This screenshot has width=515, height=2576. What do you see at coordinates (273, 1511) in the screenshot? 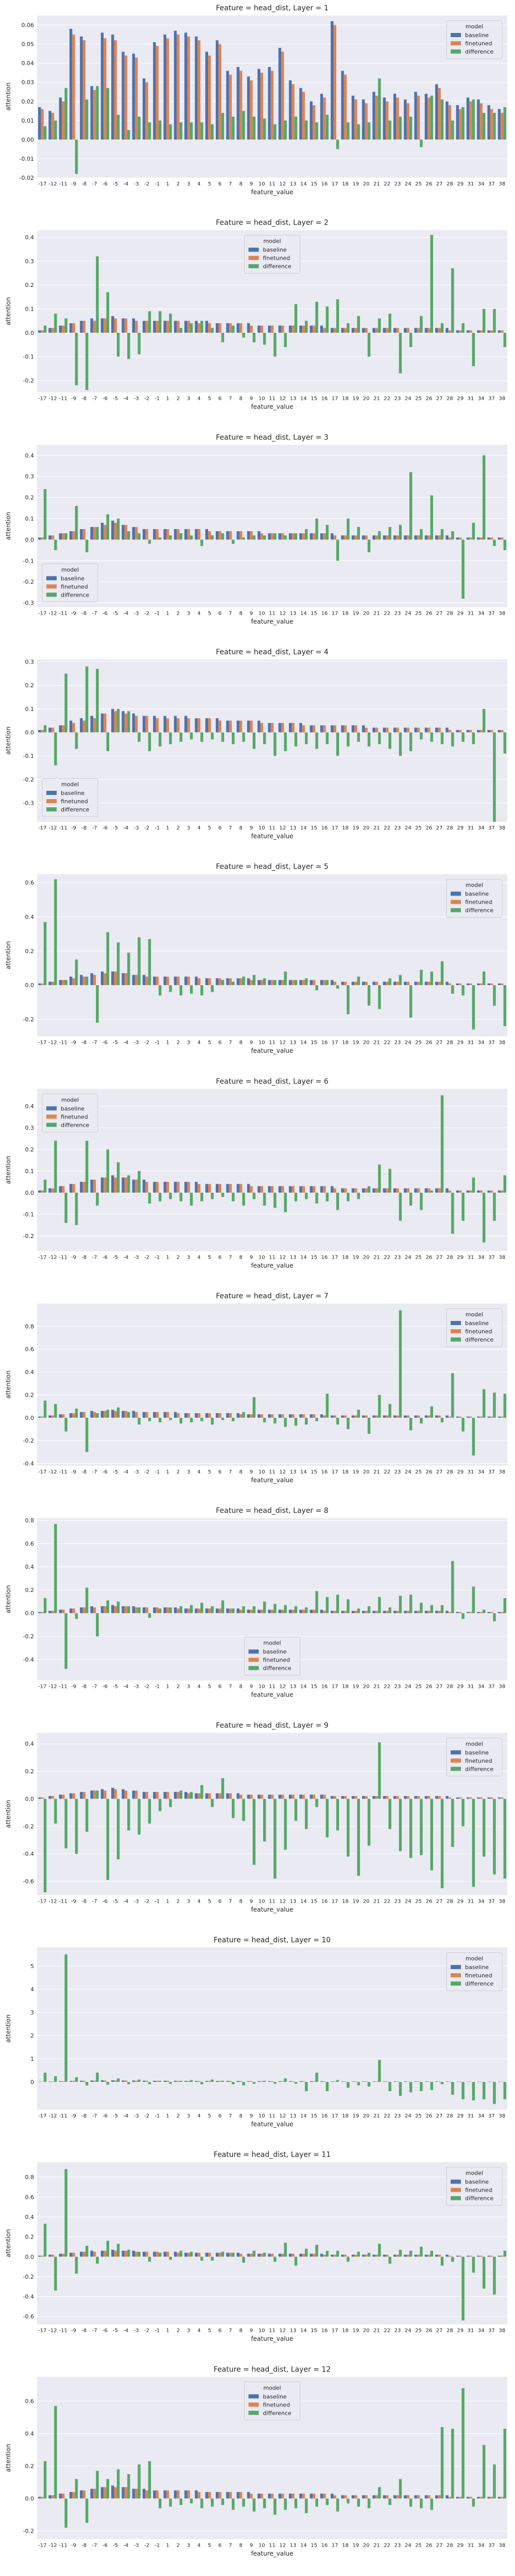
I see `chart-title: Feature = head_dist, Layer = 8` at bounding box center [273, 1511].